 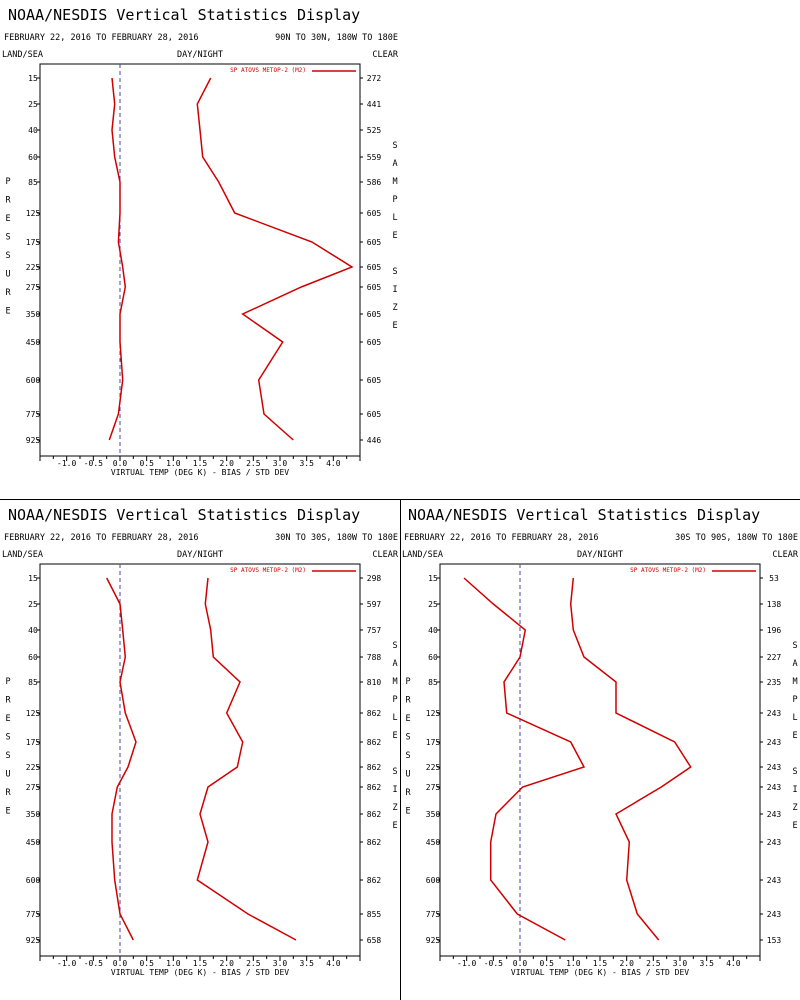 I want to click on x-tick-label: -0.5, so click(x=493, y=963).